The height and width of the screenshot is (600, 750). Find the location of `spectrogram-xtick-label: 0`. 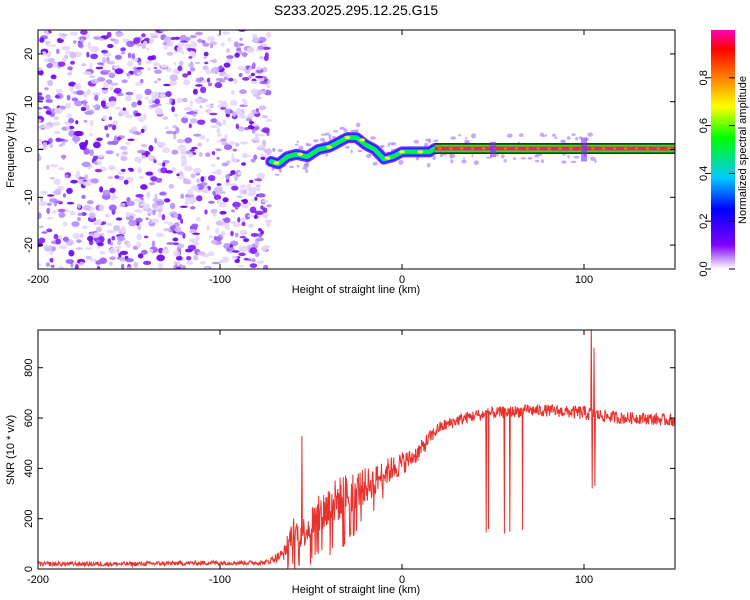

spectrogram-xtick-label: 0 is located at coordinates (402, 280).